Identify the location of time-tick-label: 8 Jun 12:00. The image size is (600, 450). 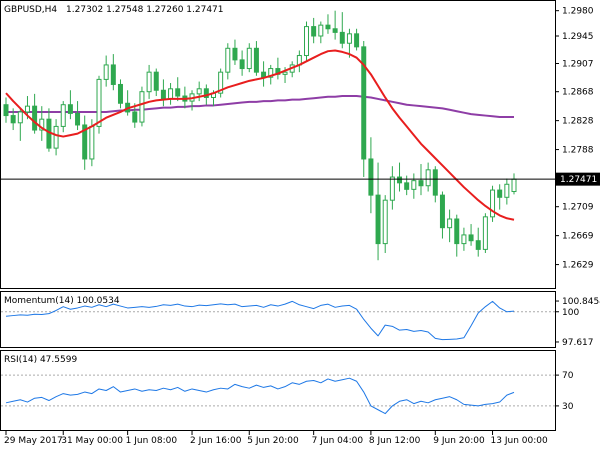
(395, 441).